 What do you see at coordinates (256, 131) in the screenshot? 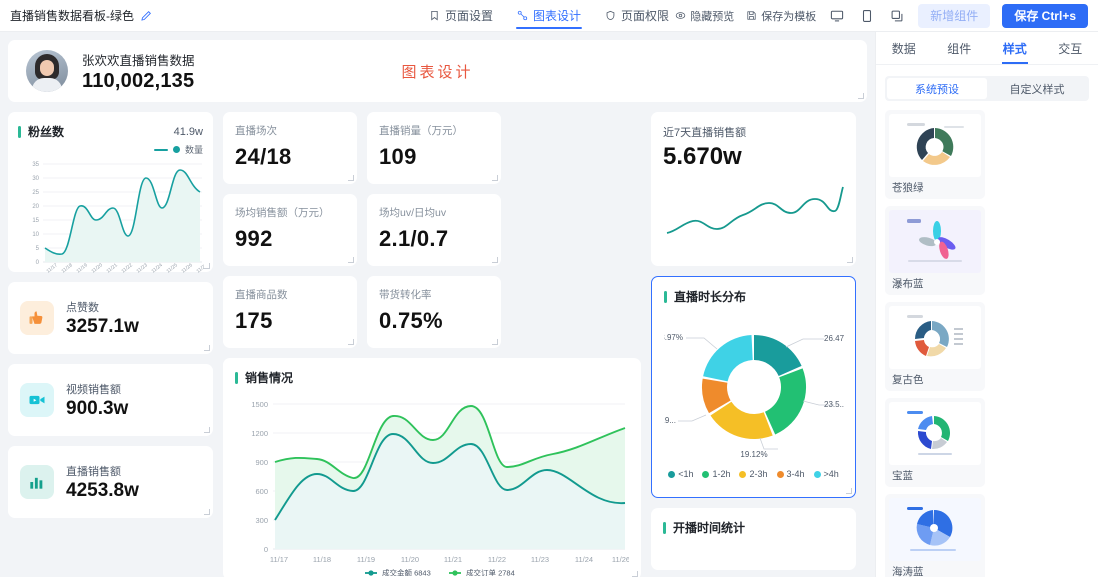
I see `stat-label: 直播场次` at bounding box center [256, 131].